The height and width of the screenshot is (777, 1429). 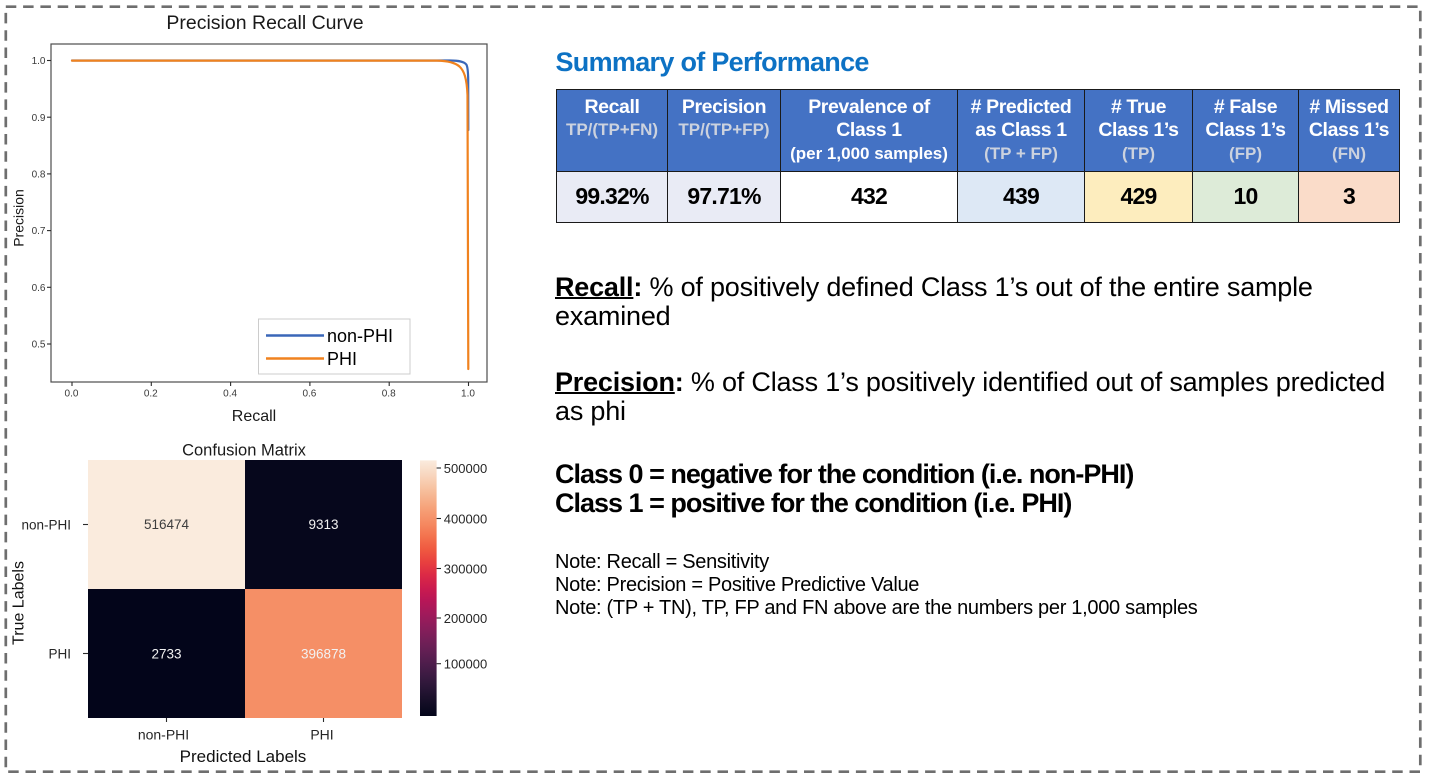 I want to click on svg-text: 0.2, so click(x=151, y=394).